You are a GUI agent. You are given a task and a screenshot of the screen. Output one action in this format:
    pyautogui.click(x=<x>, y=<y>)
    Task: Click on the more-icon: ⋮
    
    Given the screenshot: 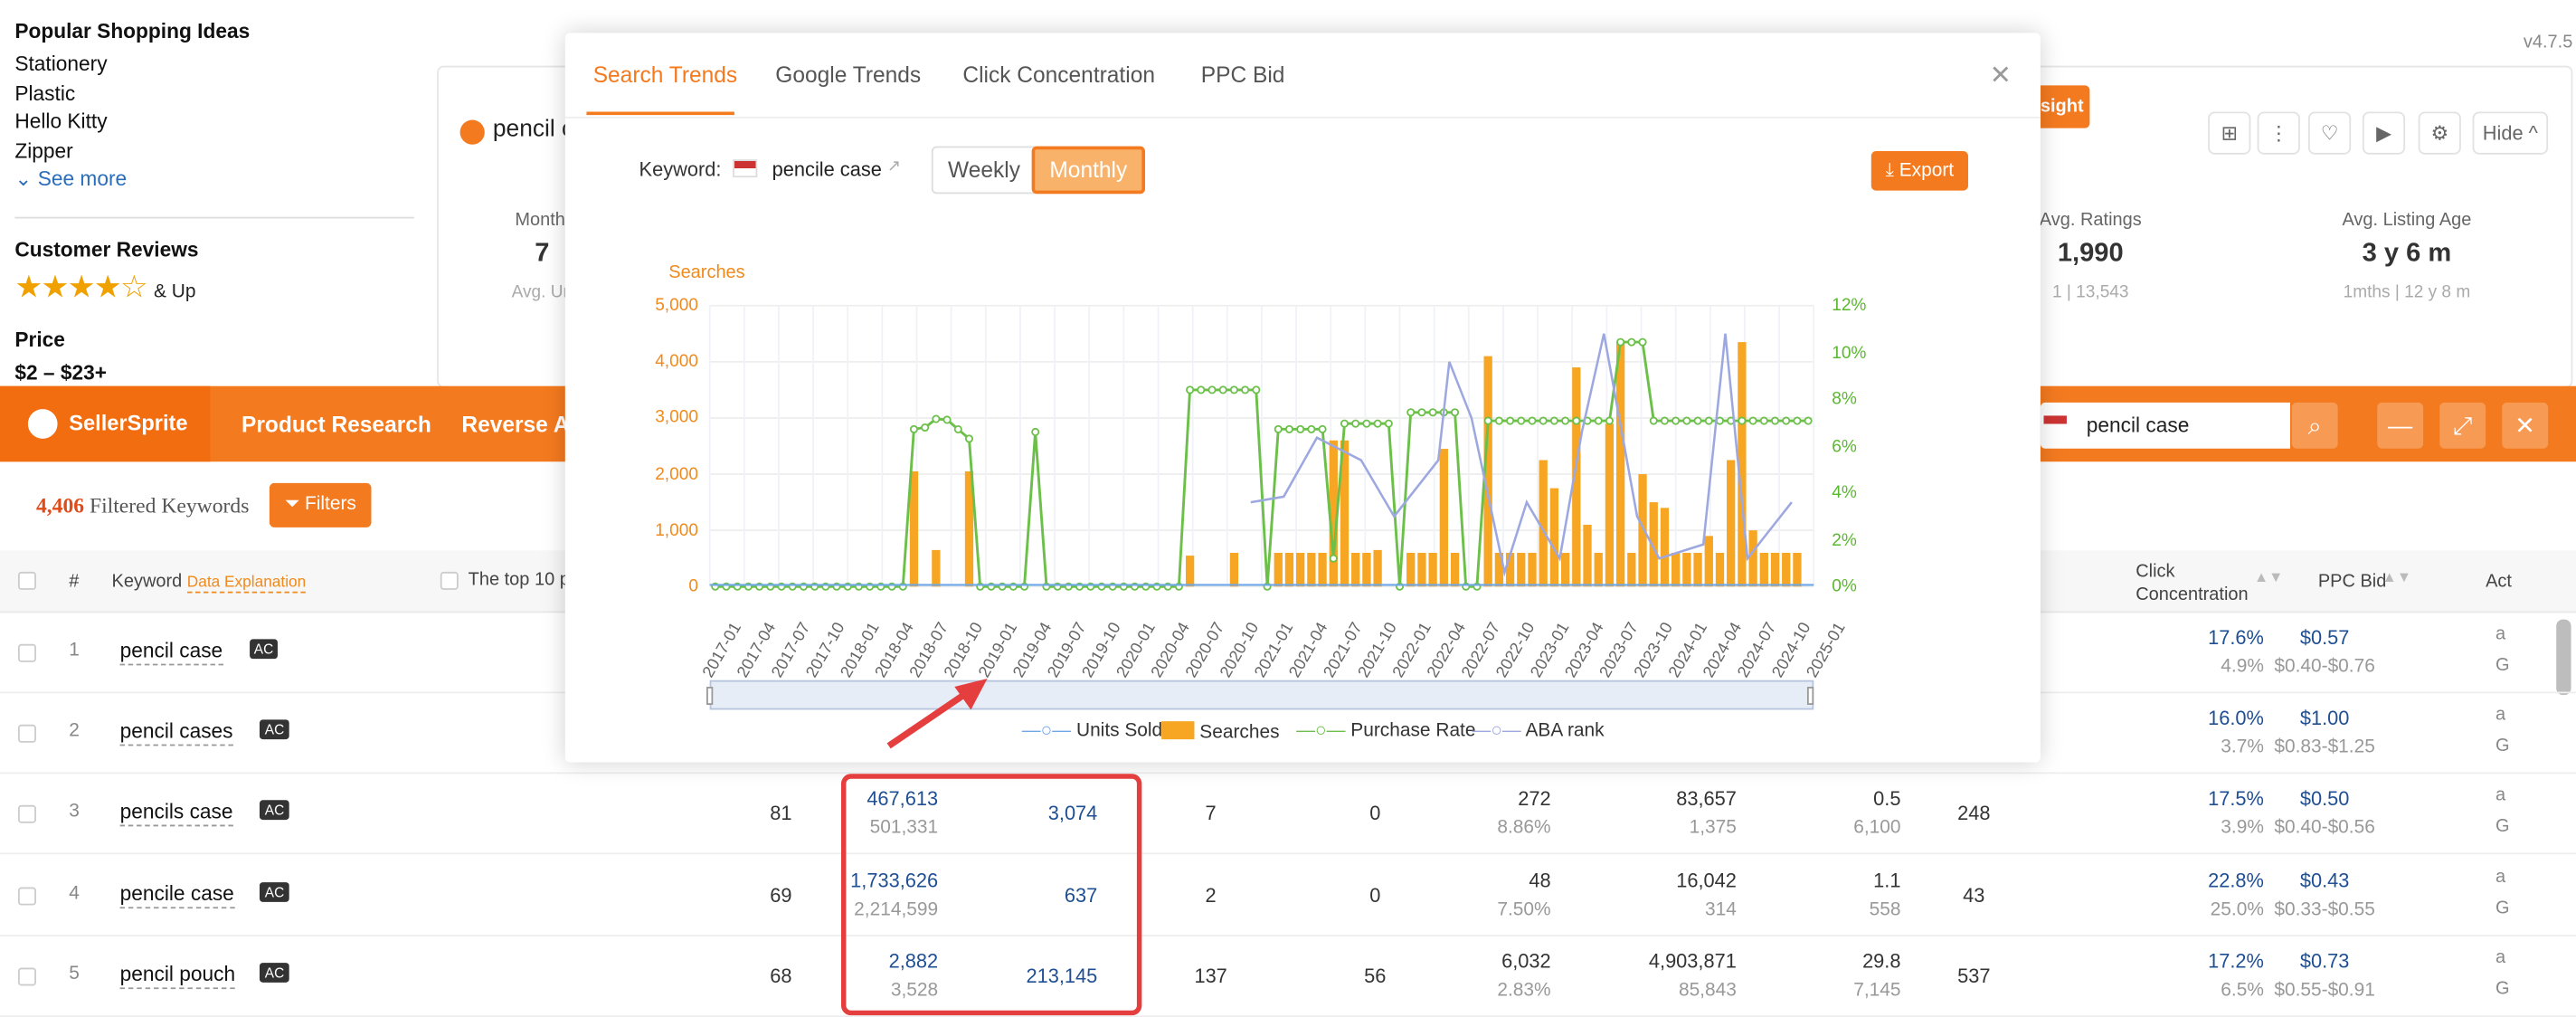 What is the action you would take?
    pyautogui.click(x=2279, y=133)
    